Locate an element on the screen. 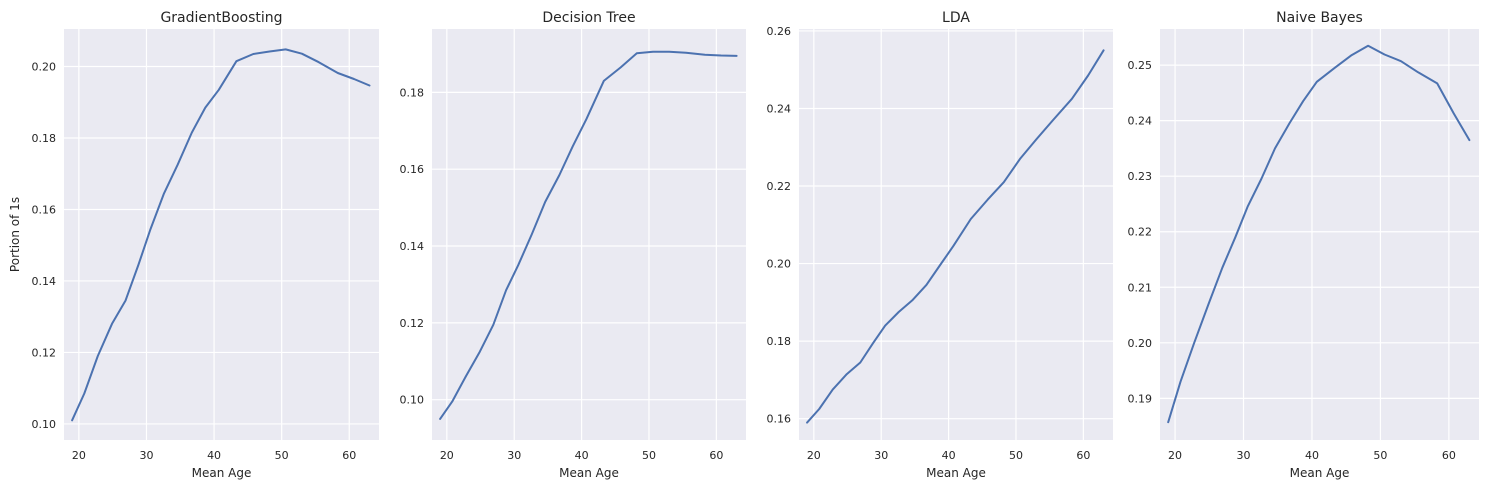 The image size is (1489, 489). y-tick-label: 0.25 is located at coordinates (1140, 65).